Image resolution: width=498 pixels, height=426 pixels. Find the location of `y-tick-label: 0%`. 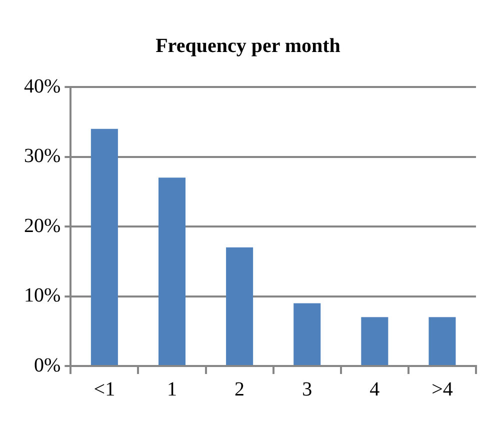

y-tick-label: 0% is located at coordinates (47, 365).